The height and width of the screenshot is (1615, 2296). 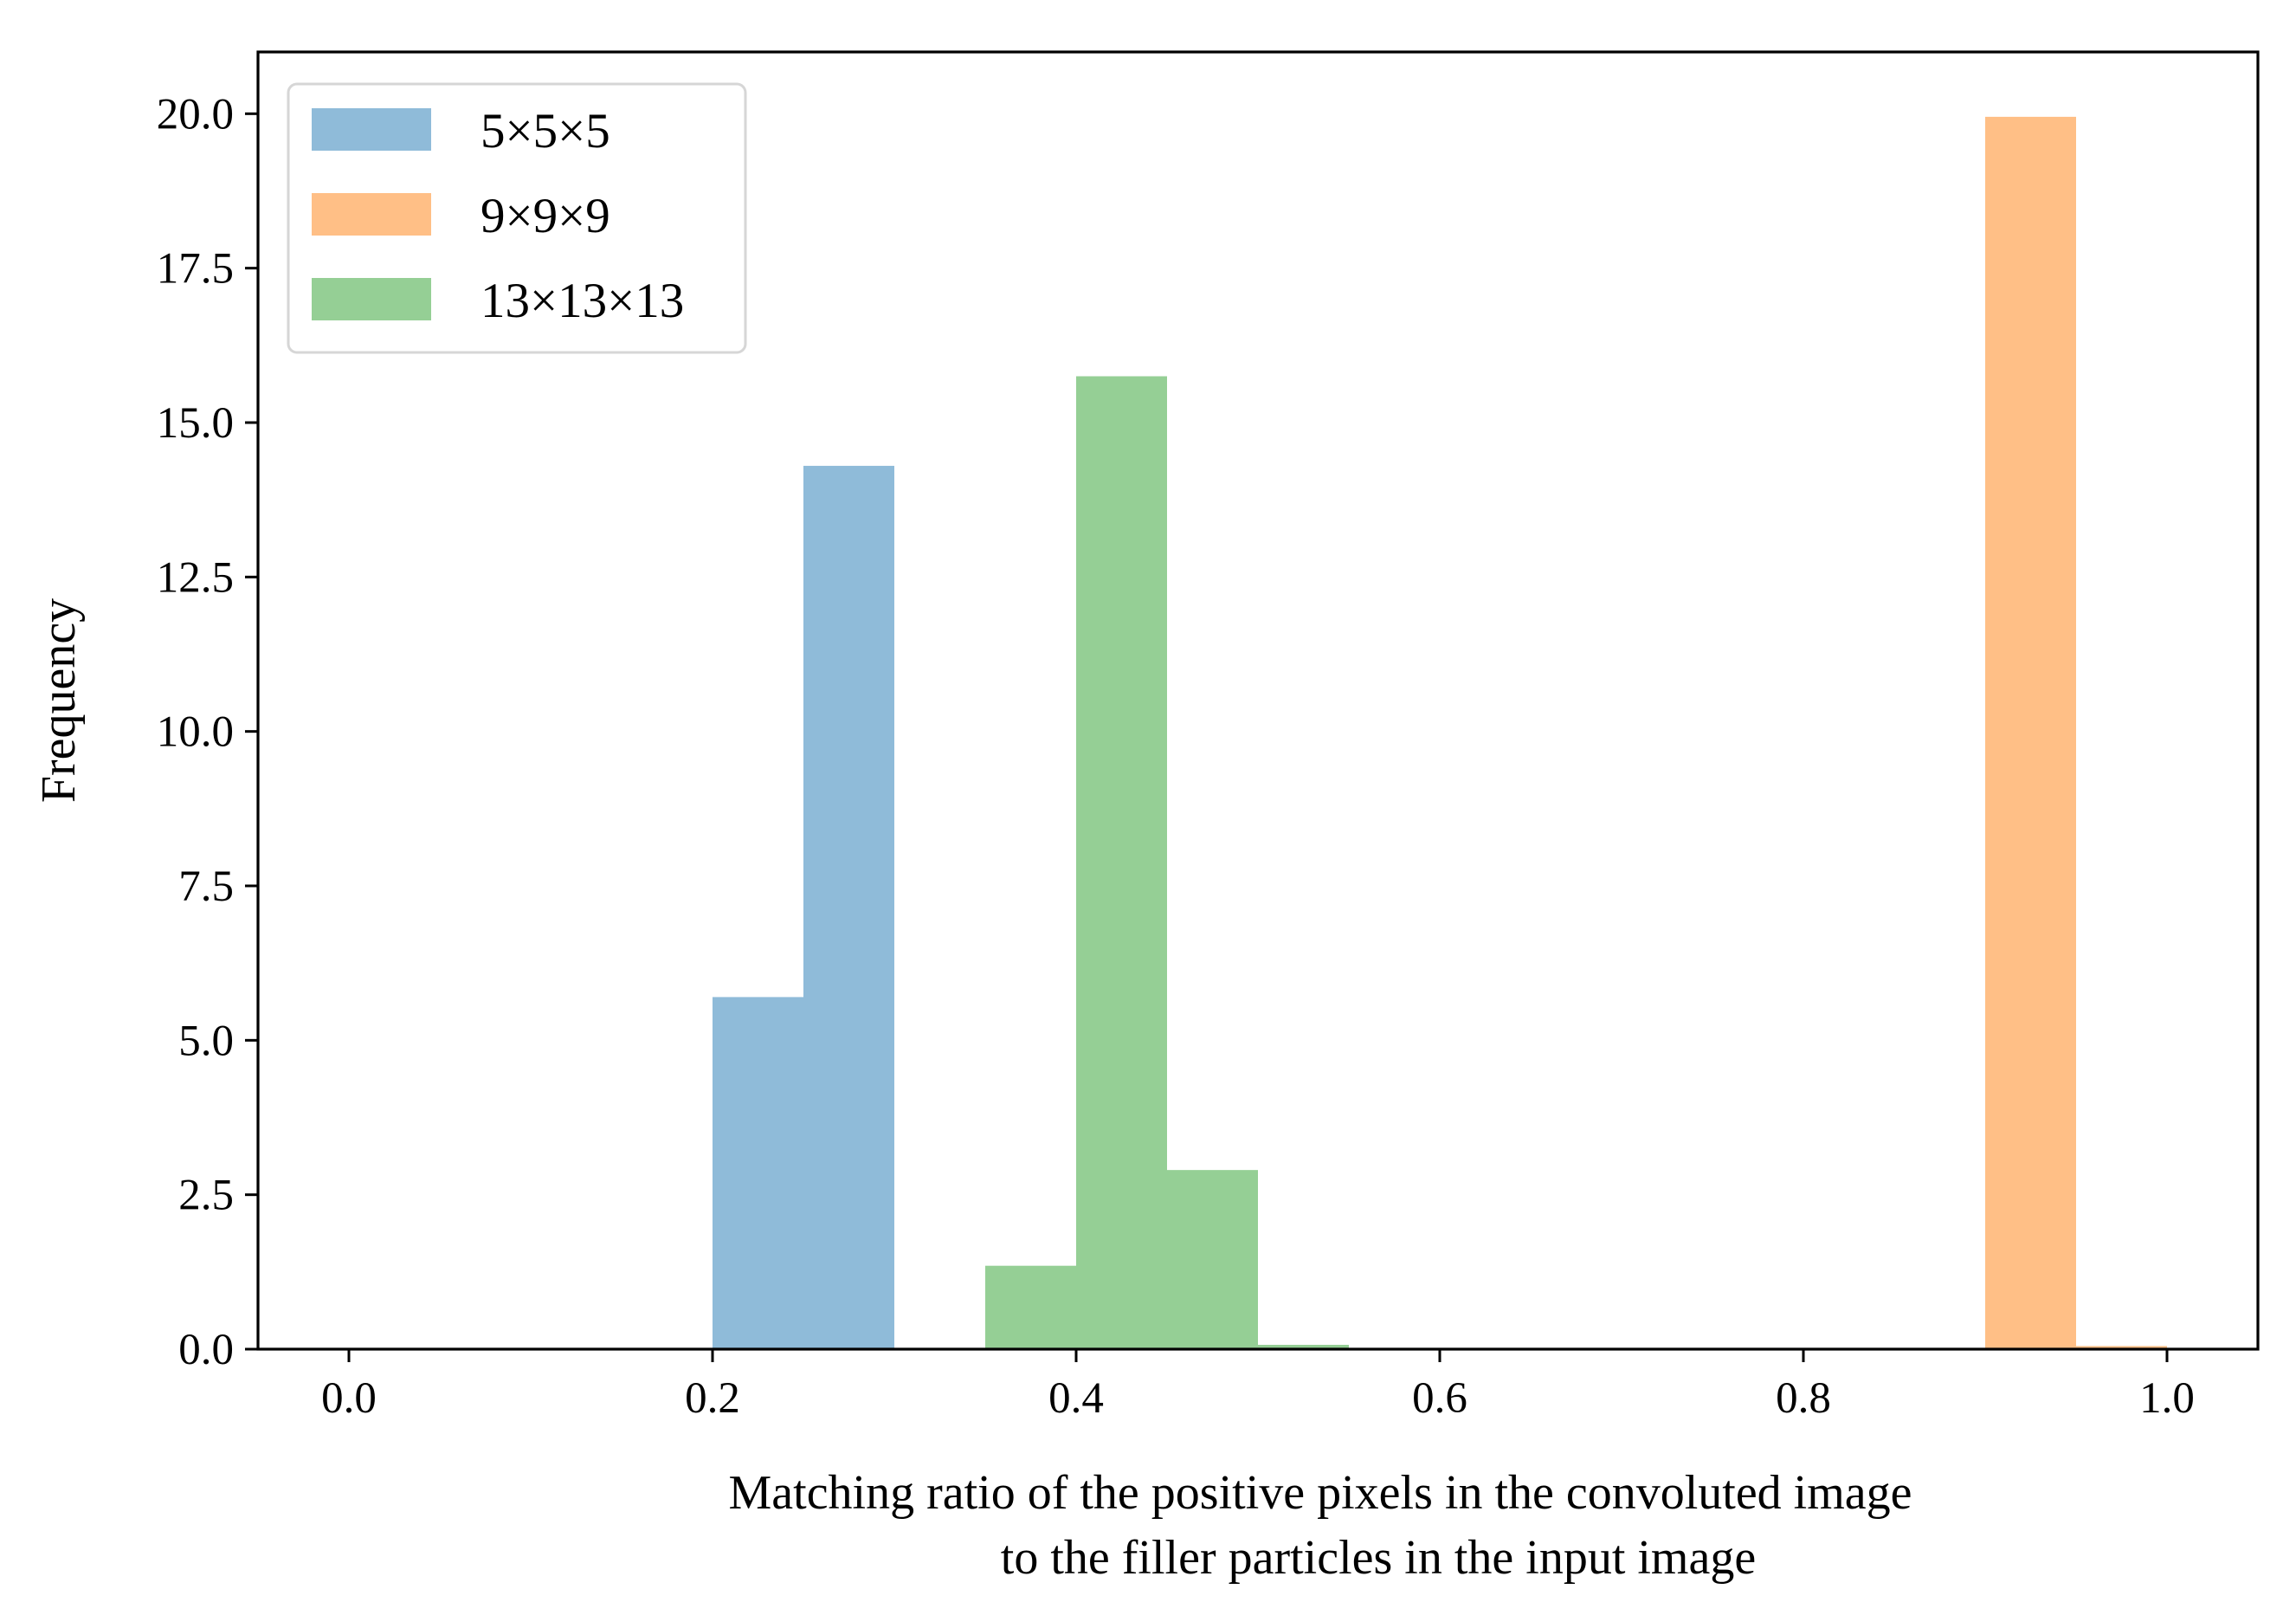 What do you see at coordinates (195, 269) in the screenshot?
I see `y-tick-label: 17.5` at bounding box center [195, 269].